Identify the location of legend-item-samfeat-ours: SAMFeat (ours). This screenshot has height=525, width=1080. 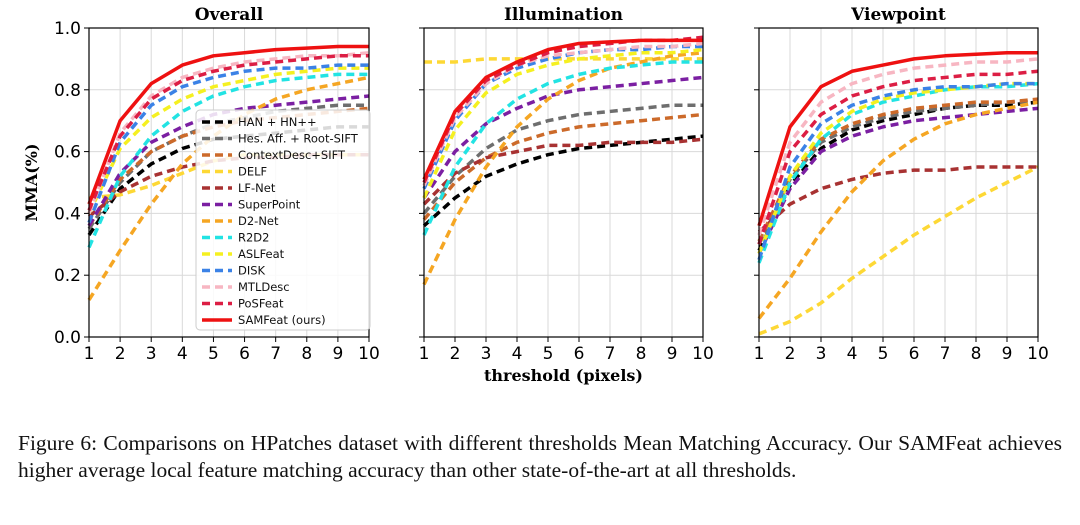
(264, 320).